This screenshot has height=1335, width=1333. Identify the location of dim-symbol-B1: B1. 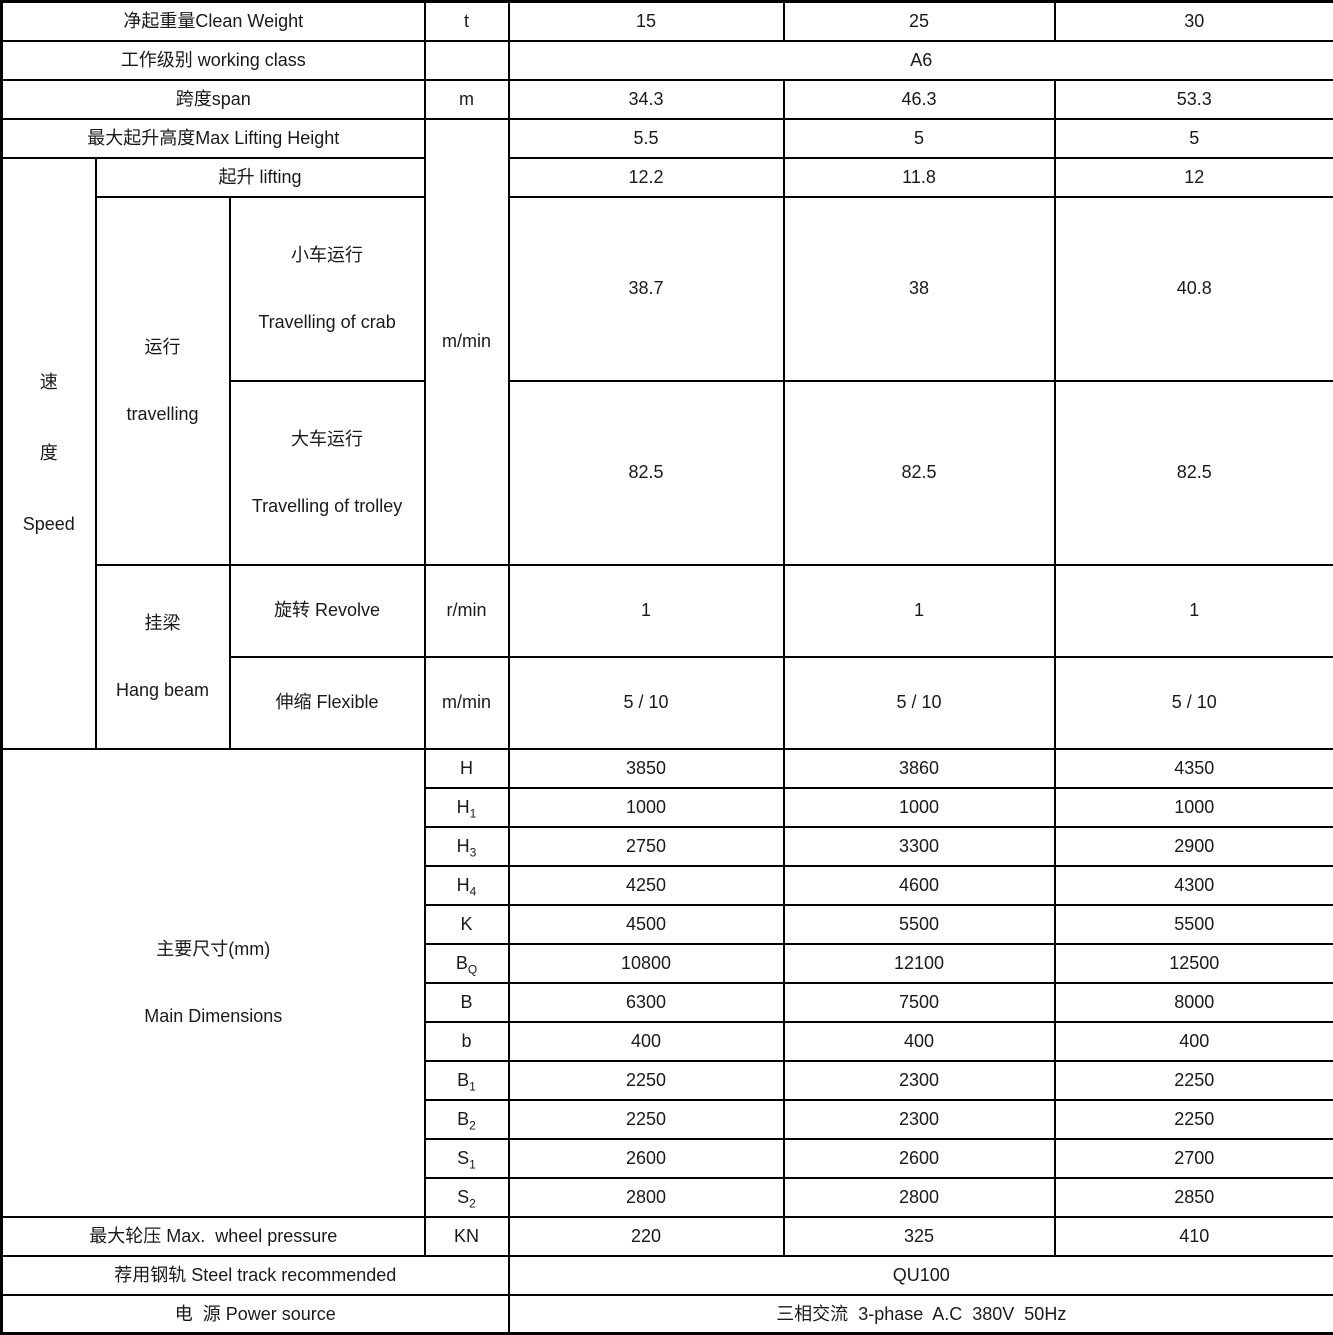
(467, 1080).